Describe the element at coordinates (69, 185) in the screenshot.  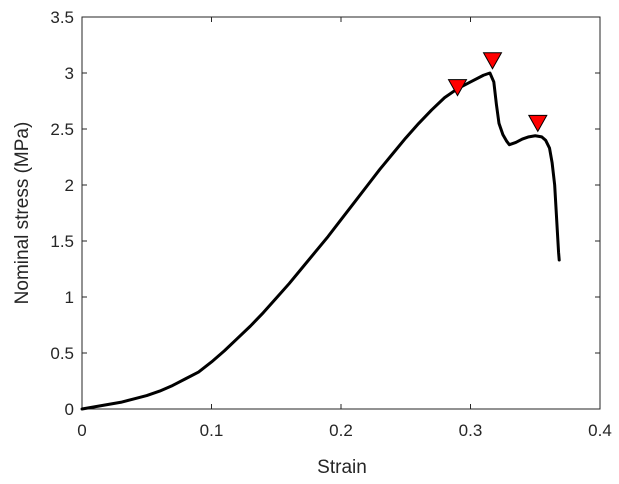
I see `y-tick-label: 2` at that location.